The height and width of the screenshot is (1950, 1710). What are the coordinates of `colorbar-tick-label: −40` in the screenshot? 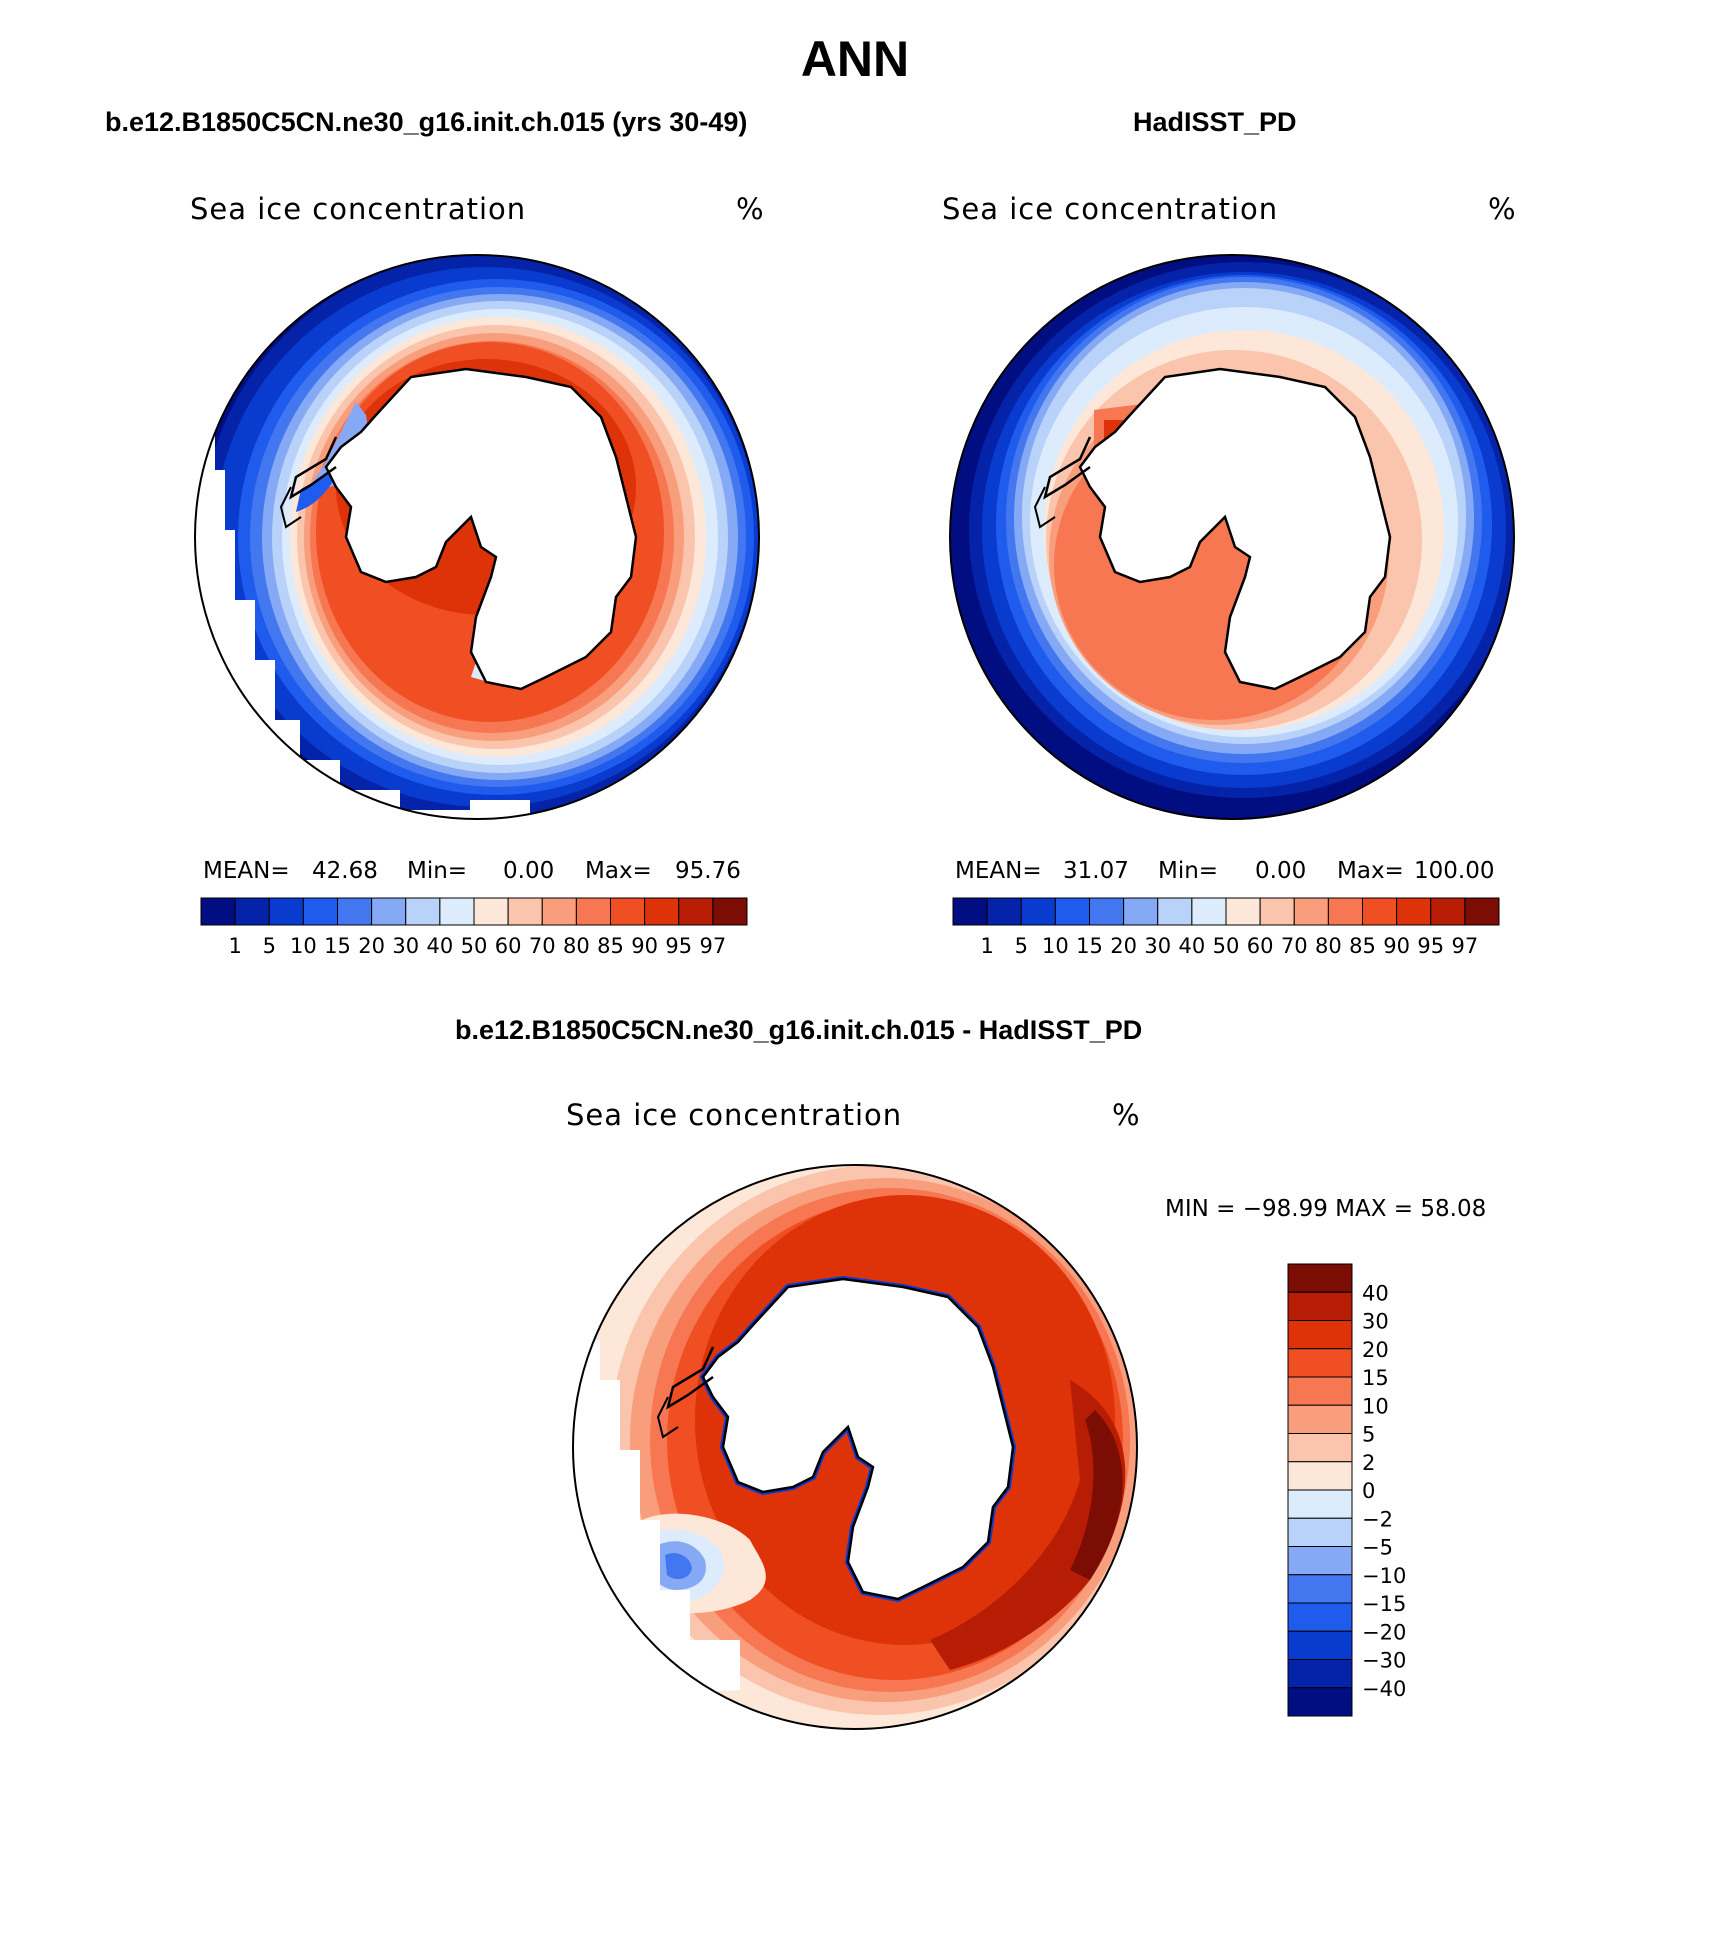 It's located at (1384, 1689).